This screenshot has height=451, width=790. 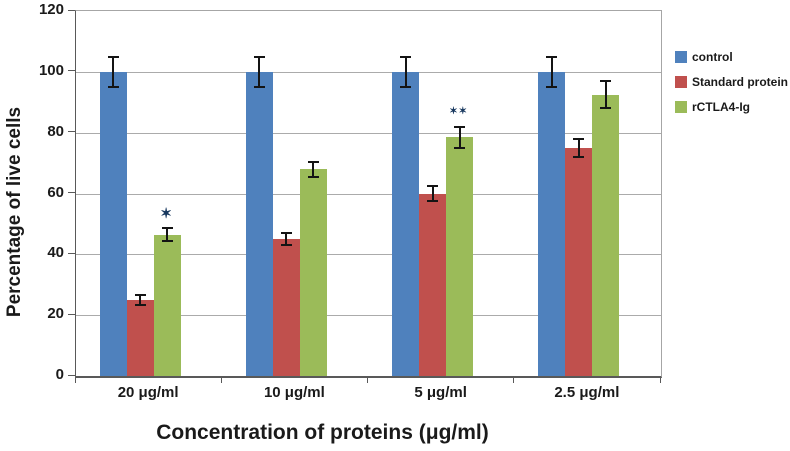 What do you see at coordinates (55, 314) in the screenshot?
I see `y-tick-label: 20` at bounding box center [55, 314].